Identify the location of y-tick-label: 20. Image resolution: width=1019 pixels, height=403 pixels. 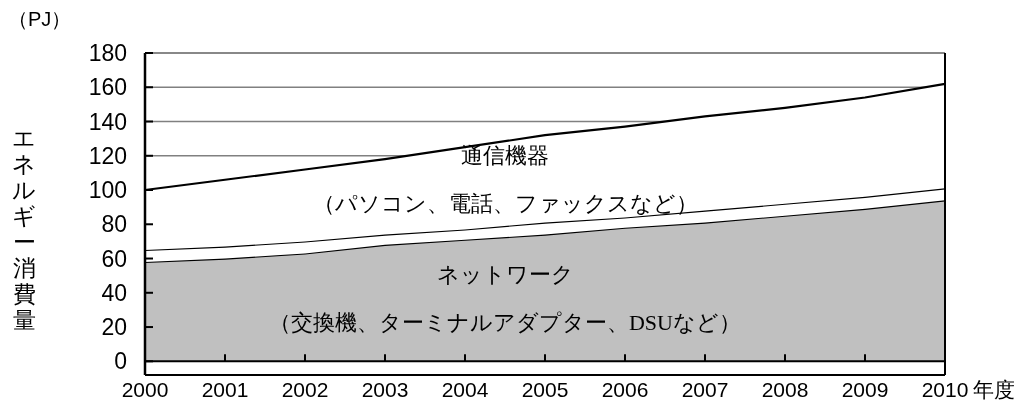
(114, 327).